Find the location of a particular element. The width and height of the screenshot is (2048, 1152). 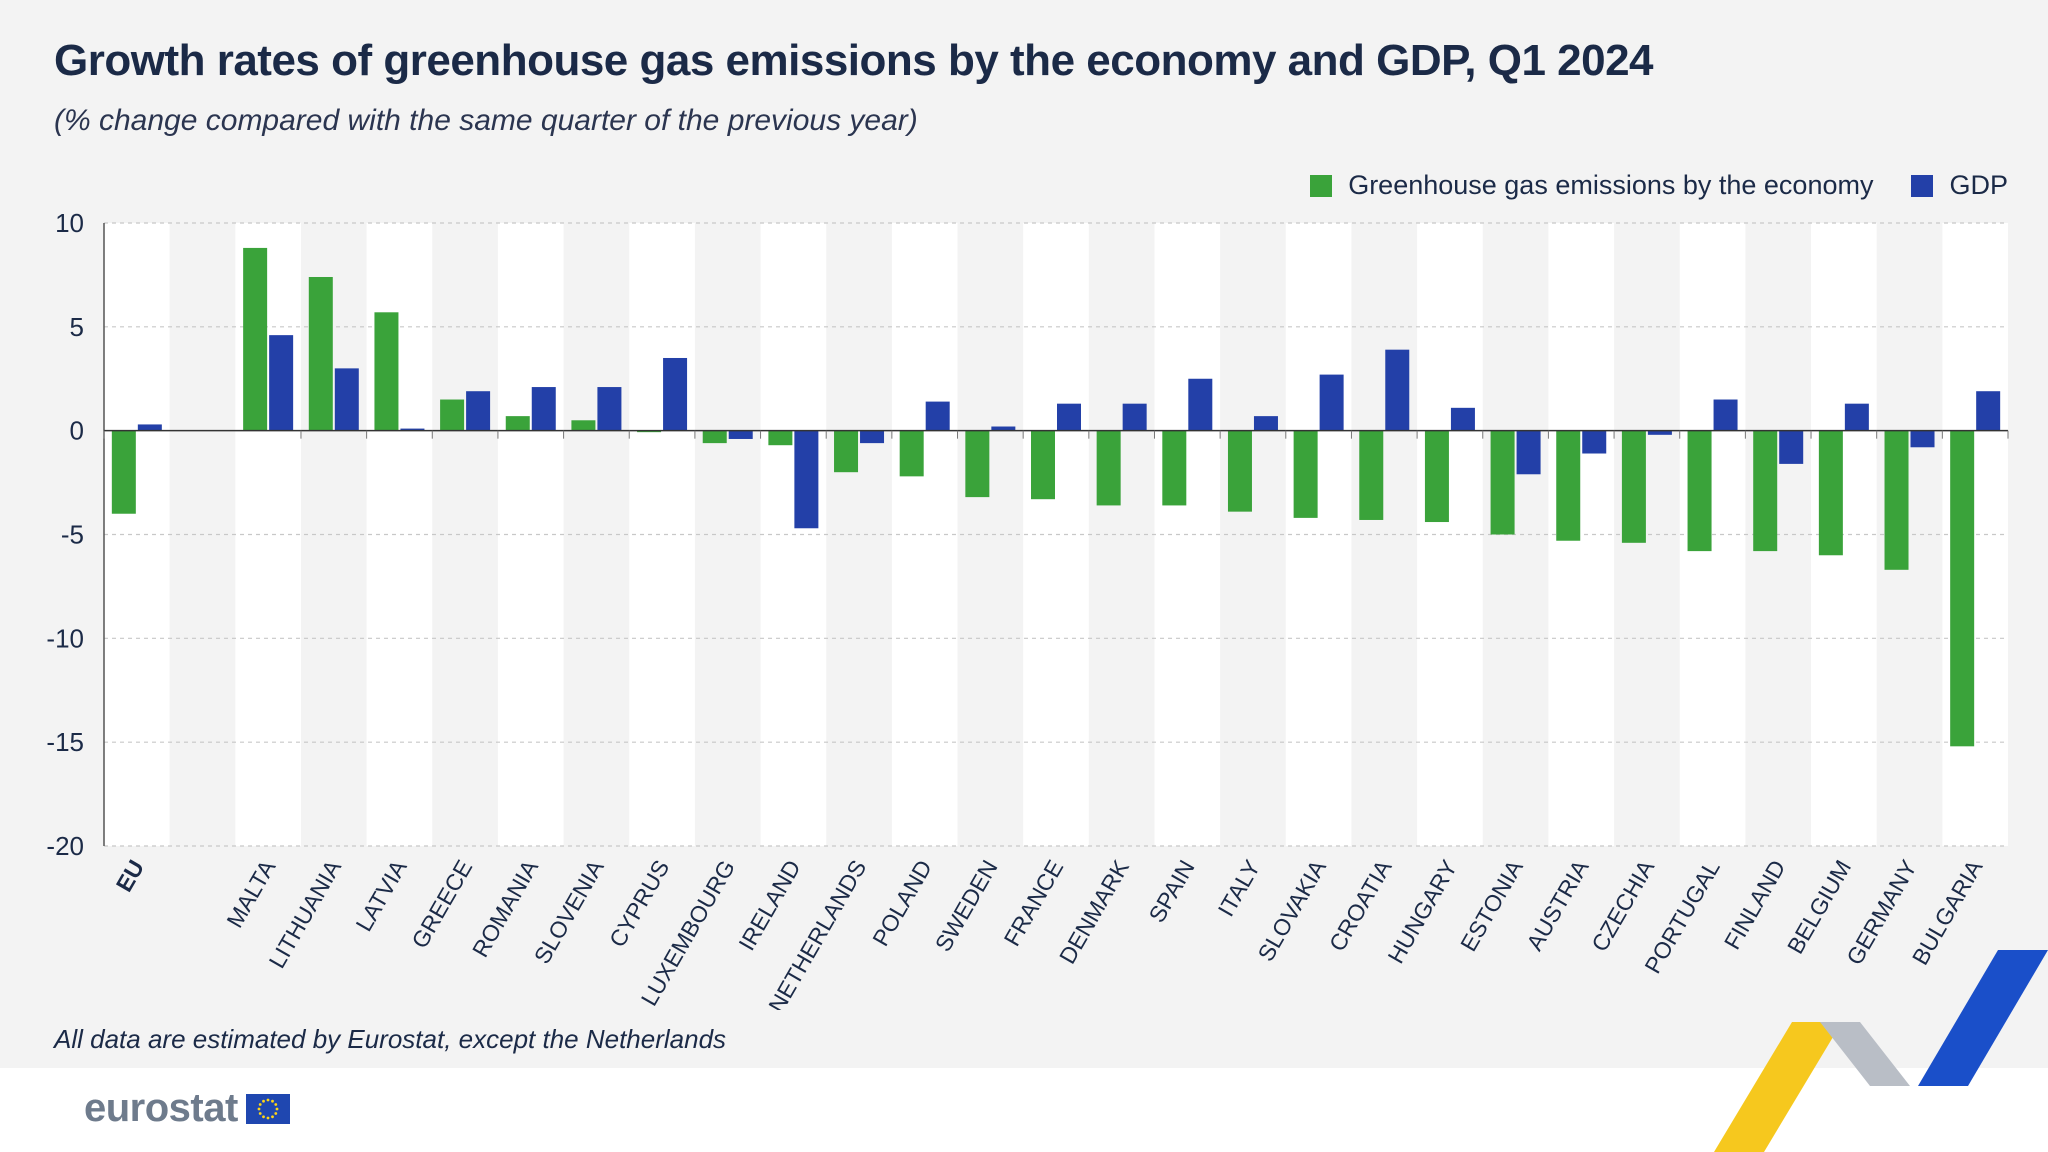

ghg-bar-austria is located at coordinates (1568, 485).